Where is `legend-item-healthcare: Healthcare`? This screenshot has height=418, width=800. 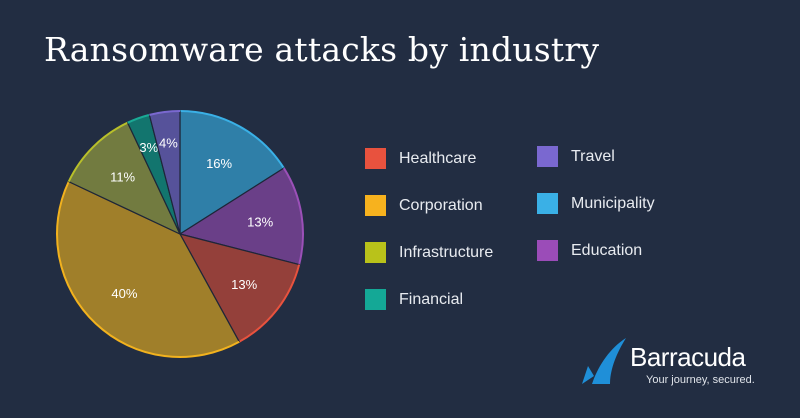
legend-item-healthcare: Healthcare is located at coordinates (420, 158).